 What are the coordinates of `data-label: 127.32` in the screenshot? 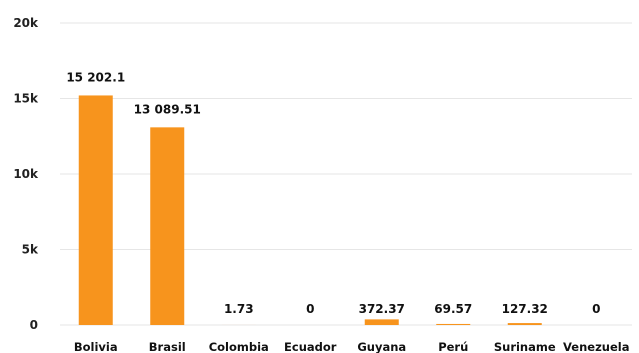 It's located at (525, 309).